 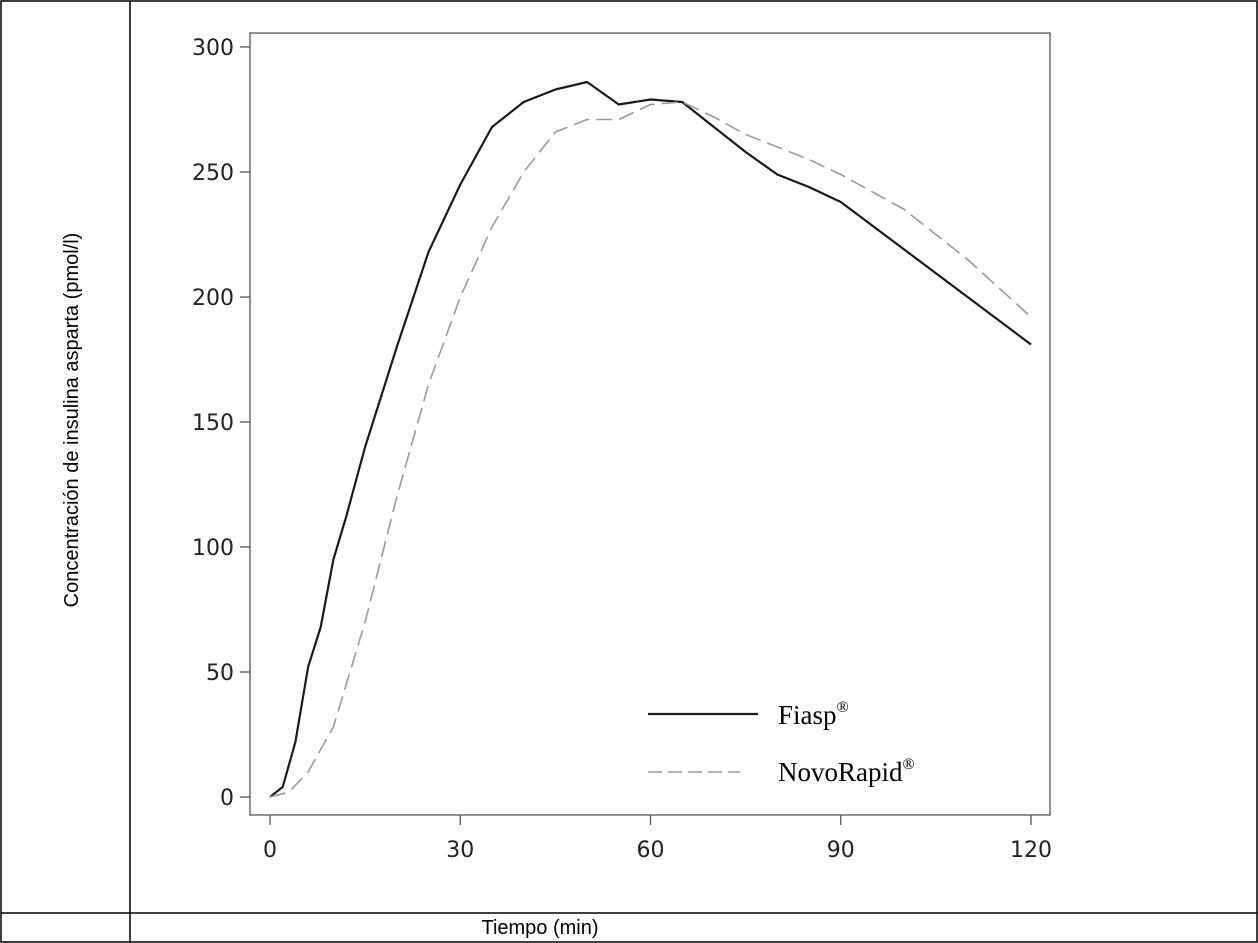 I want to click on y-tick-label: 150, so click(x=213, y=423).